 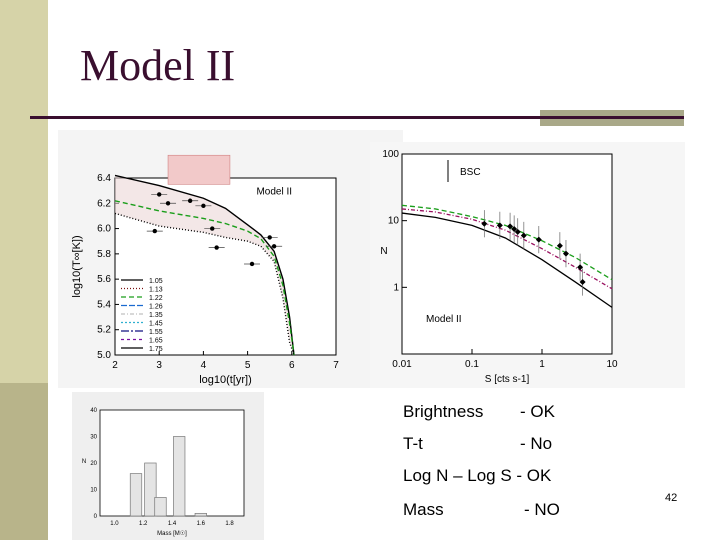 What do you see at coordinates (402, 364) in the screenshot?
I see `x-tick-label: 0.01` at bounding box center [402, 364].